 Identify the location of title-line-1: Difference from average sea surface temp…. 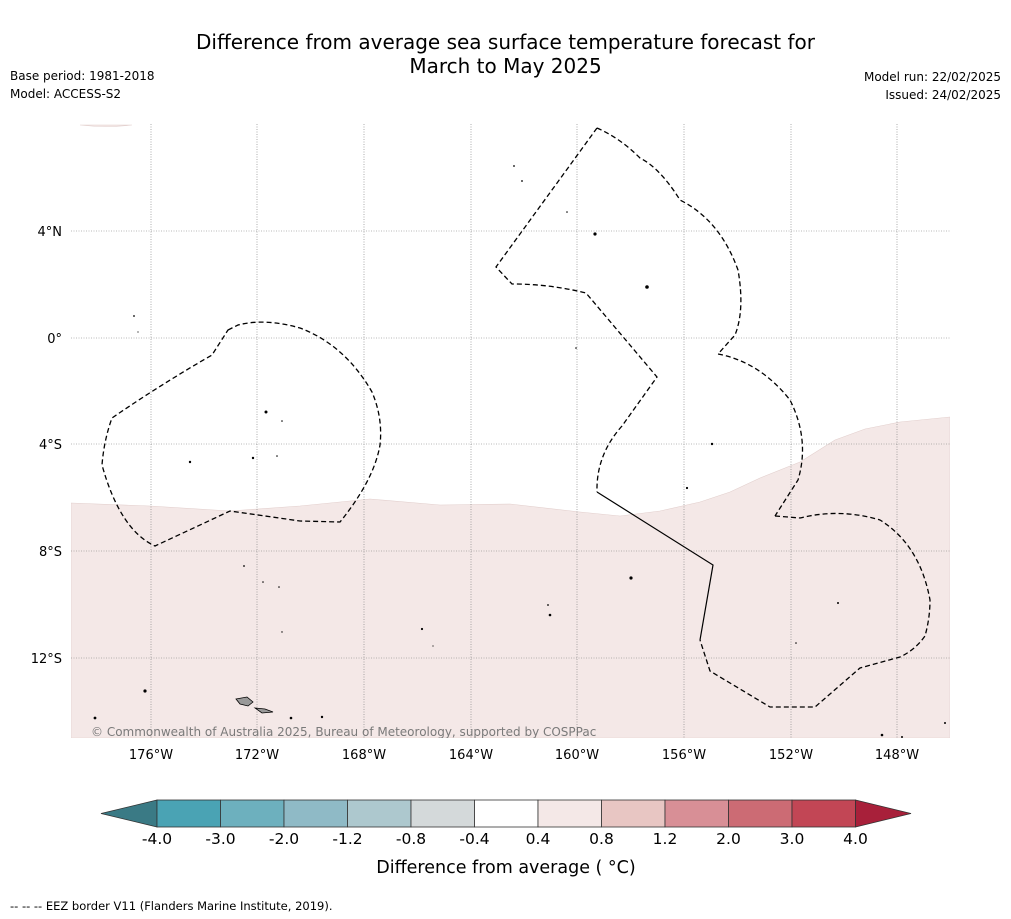
(505, 42).